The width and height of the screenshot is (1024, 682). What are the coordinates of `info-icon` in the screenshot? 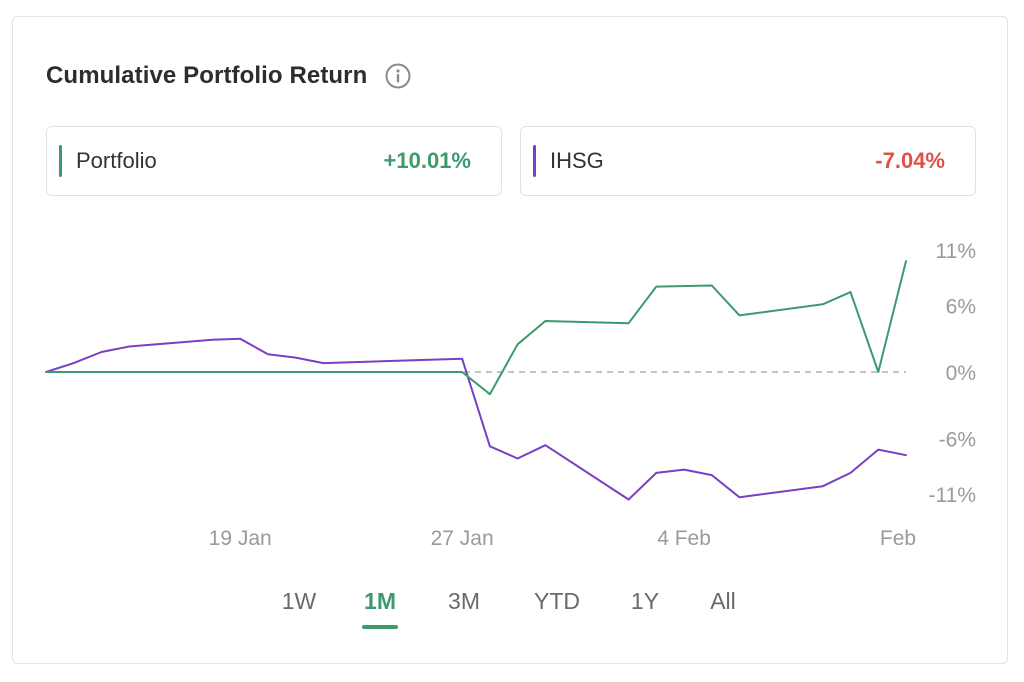 It's located at (398, 76).